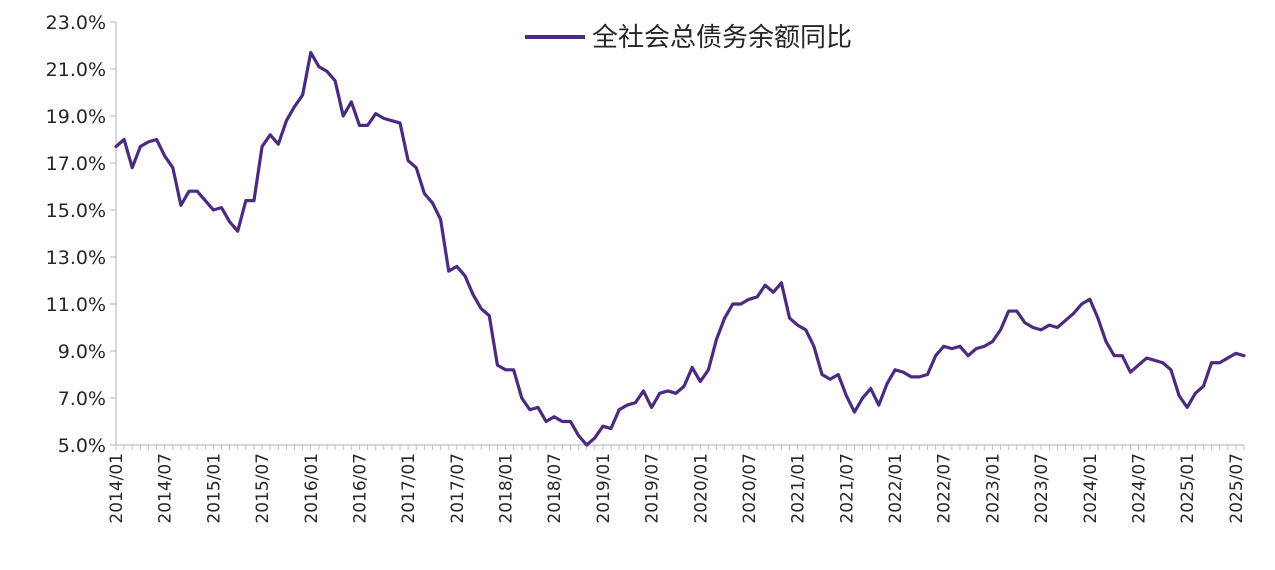 This screenshot has height=570, width=1275. Describe the element at coordinates (1237, 488) in the screenshot. I see `x-tick-label: 2025/07` at that location.